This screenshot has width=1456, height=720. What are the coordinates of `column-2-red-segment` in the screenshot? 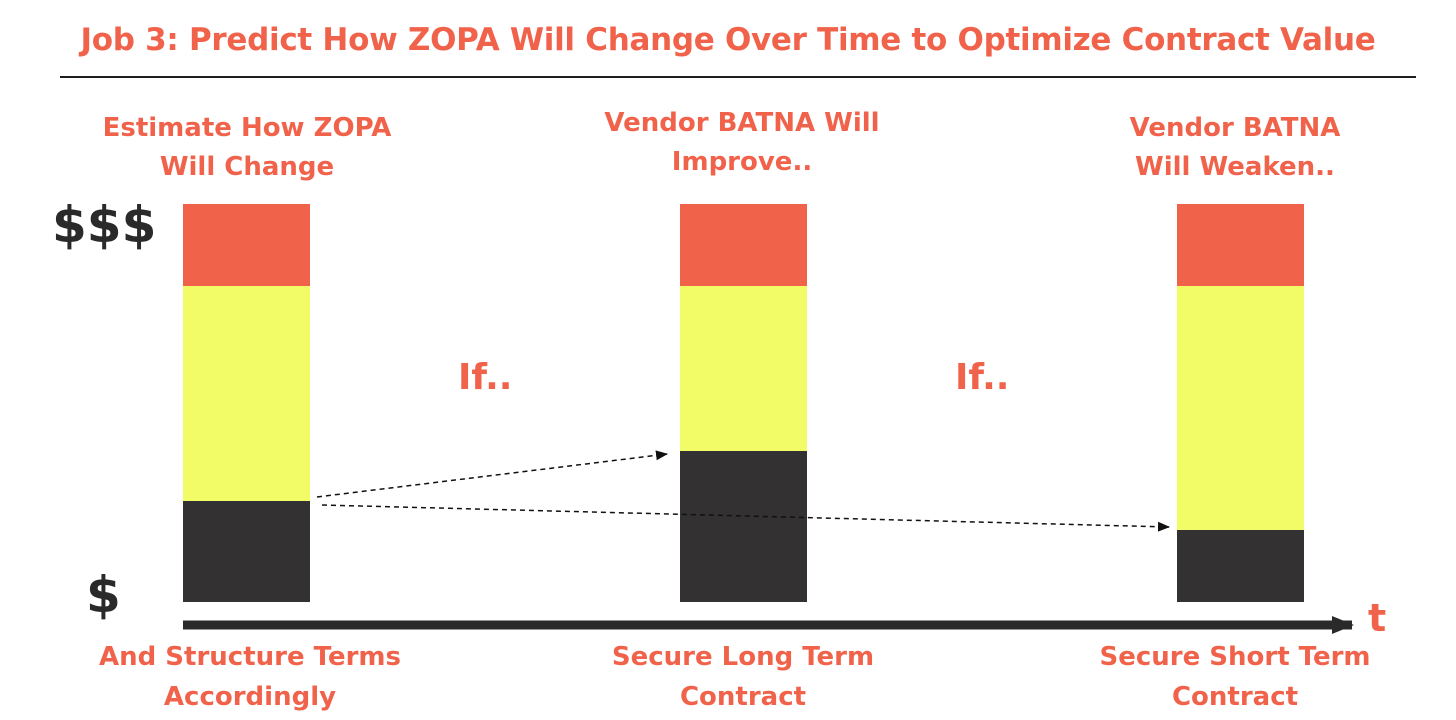 It's located at (743, 245).